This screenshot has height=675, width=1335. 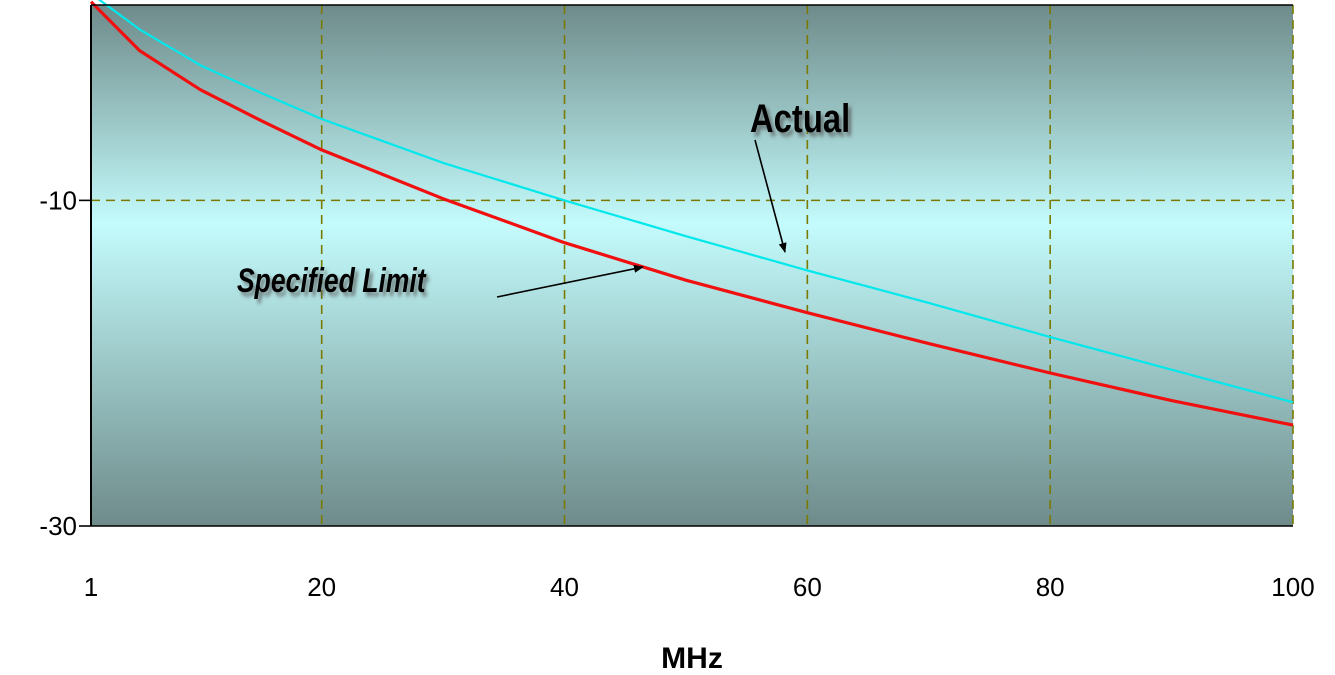 What do you see at coordinates (800, 118) in the screenshot?
I see `annotation-actual: Actual` at bounding box center [800, 118].